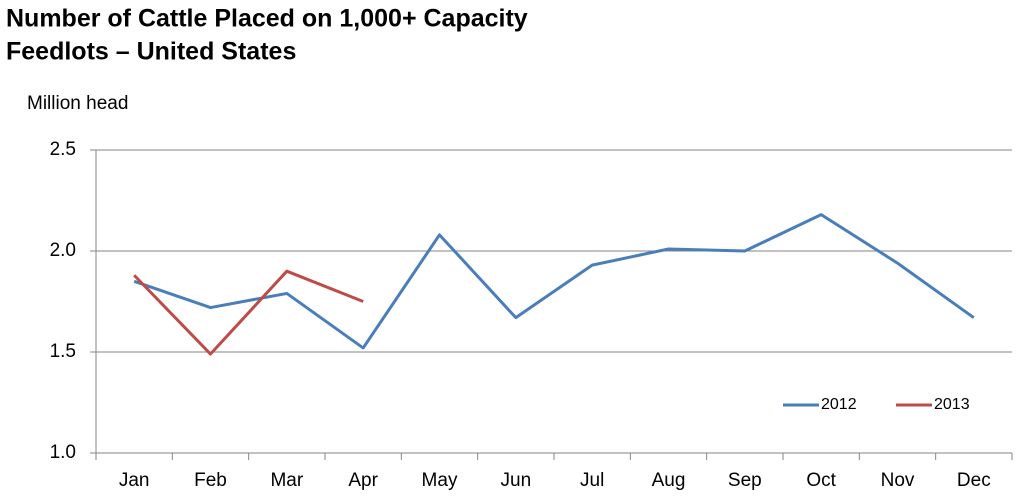  Describe the element at coordinates (821, 480) in the screenshot. I see `x-tick-label: Oct` at that location.